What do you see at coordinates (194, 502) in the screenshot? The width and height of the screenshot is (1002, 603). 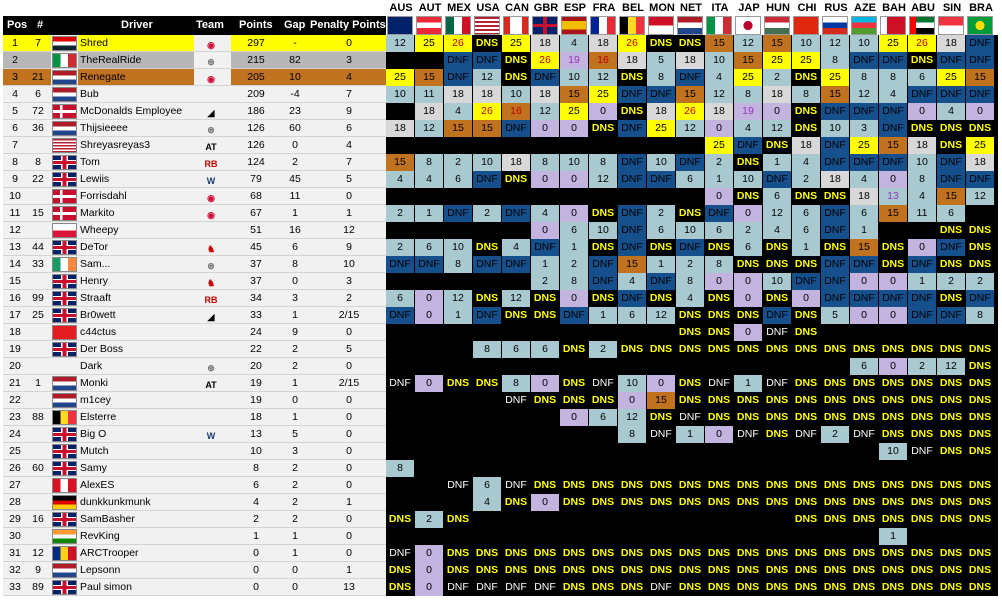 I see `standings-row: 28 dunkkunkmunk 4 2 1` at bounding box center [194, 502].